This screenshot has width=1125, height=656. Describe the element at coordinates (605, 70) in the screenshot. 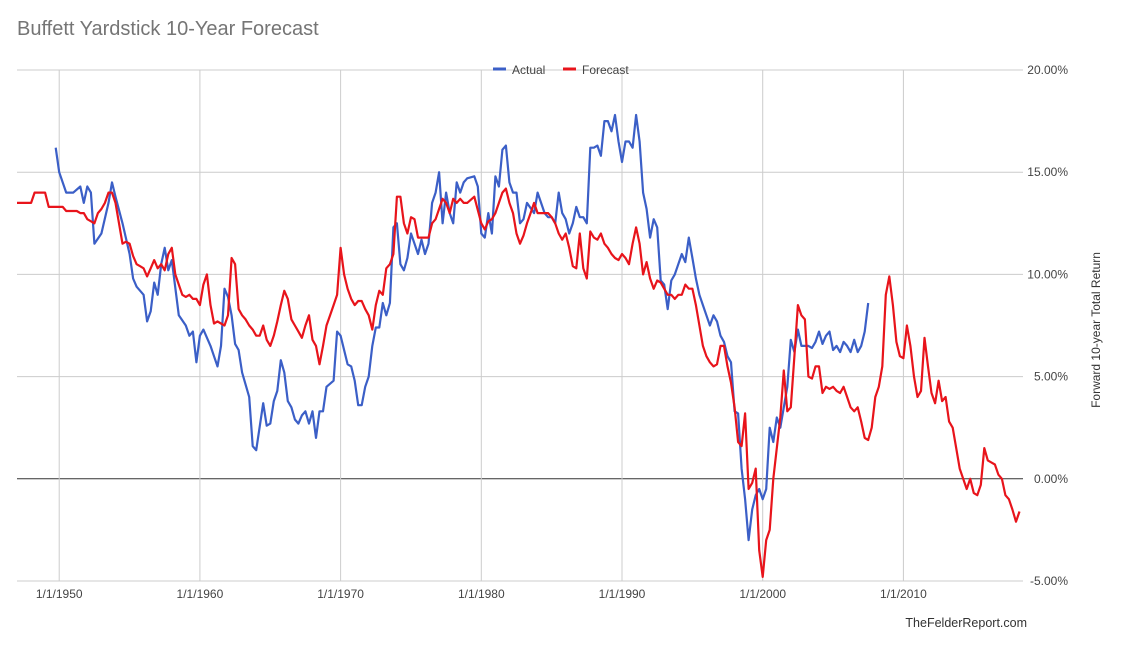

I see `legend-label: Forecast` at that location.